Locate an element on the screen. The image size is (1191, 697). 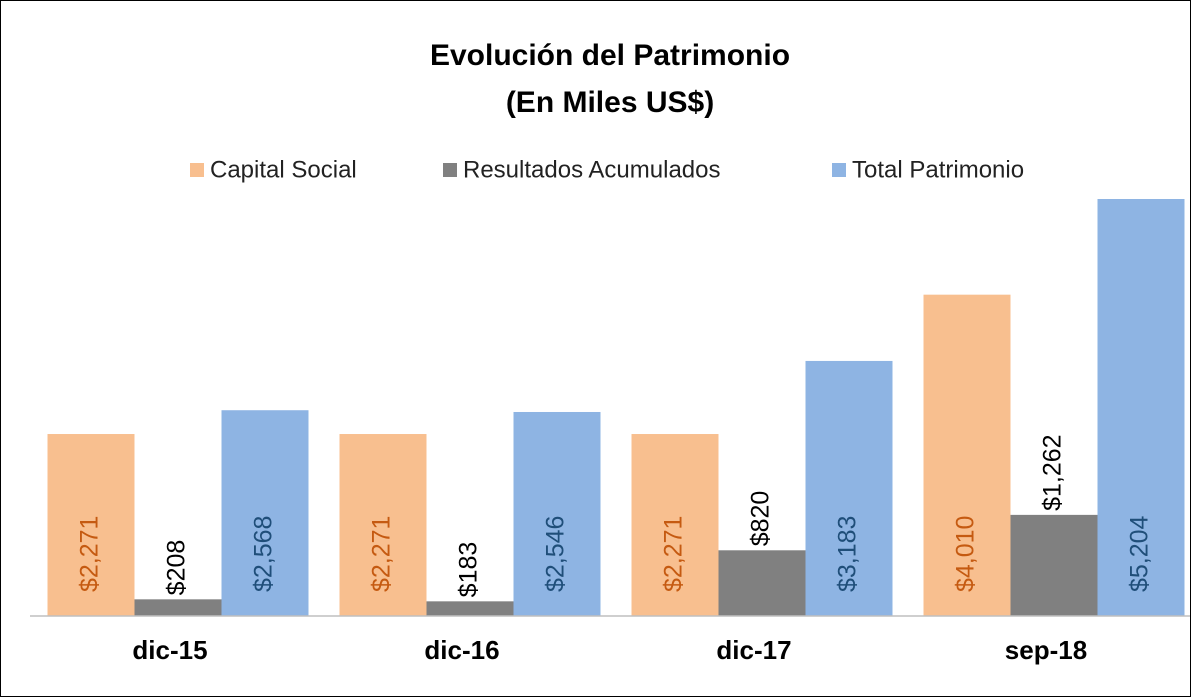
value-label: $3,183 is located at coordinates (848, 554).